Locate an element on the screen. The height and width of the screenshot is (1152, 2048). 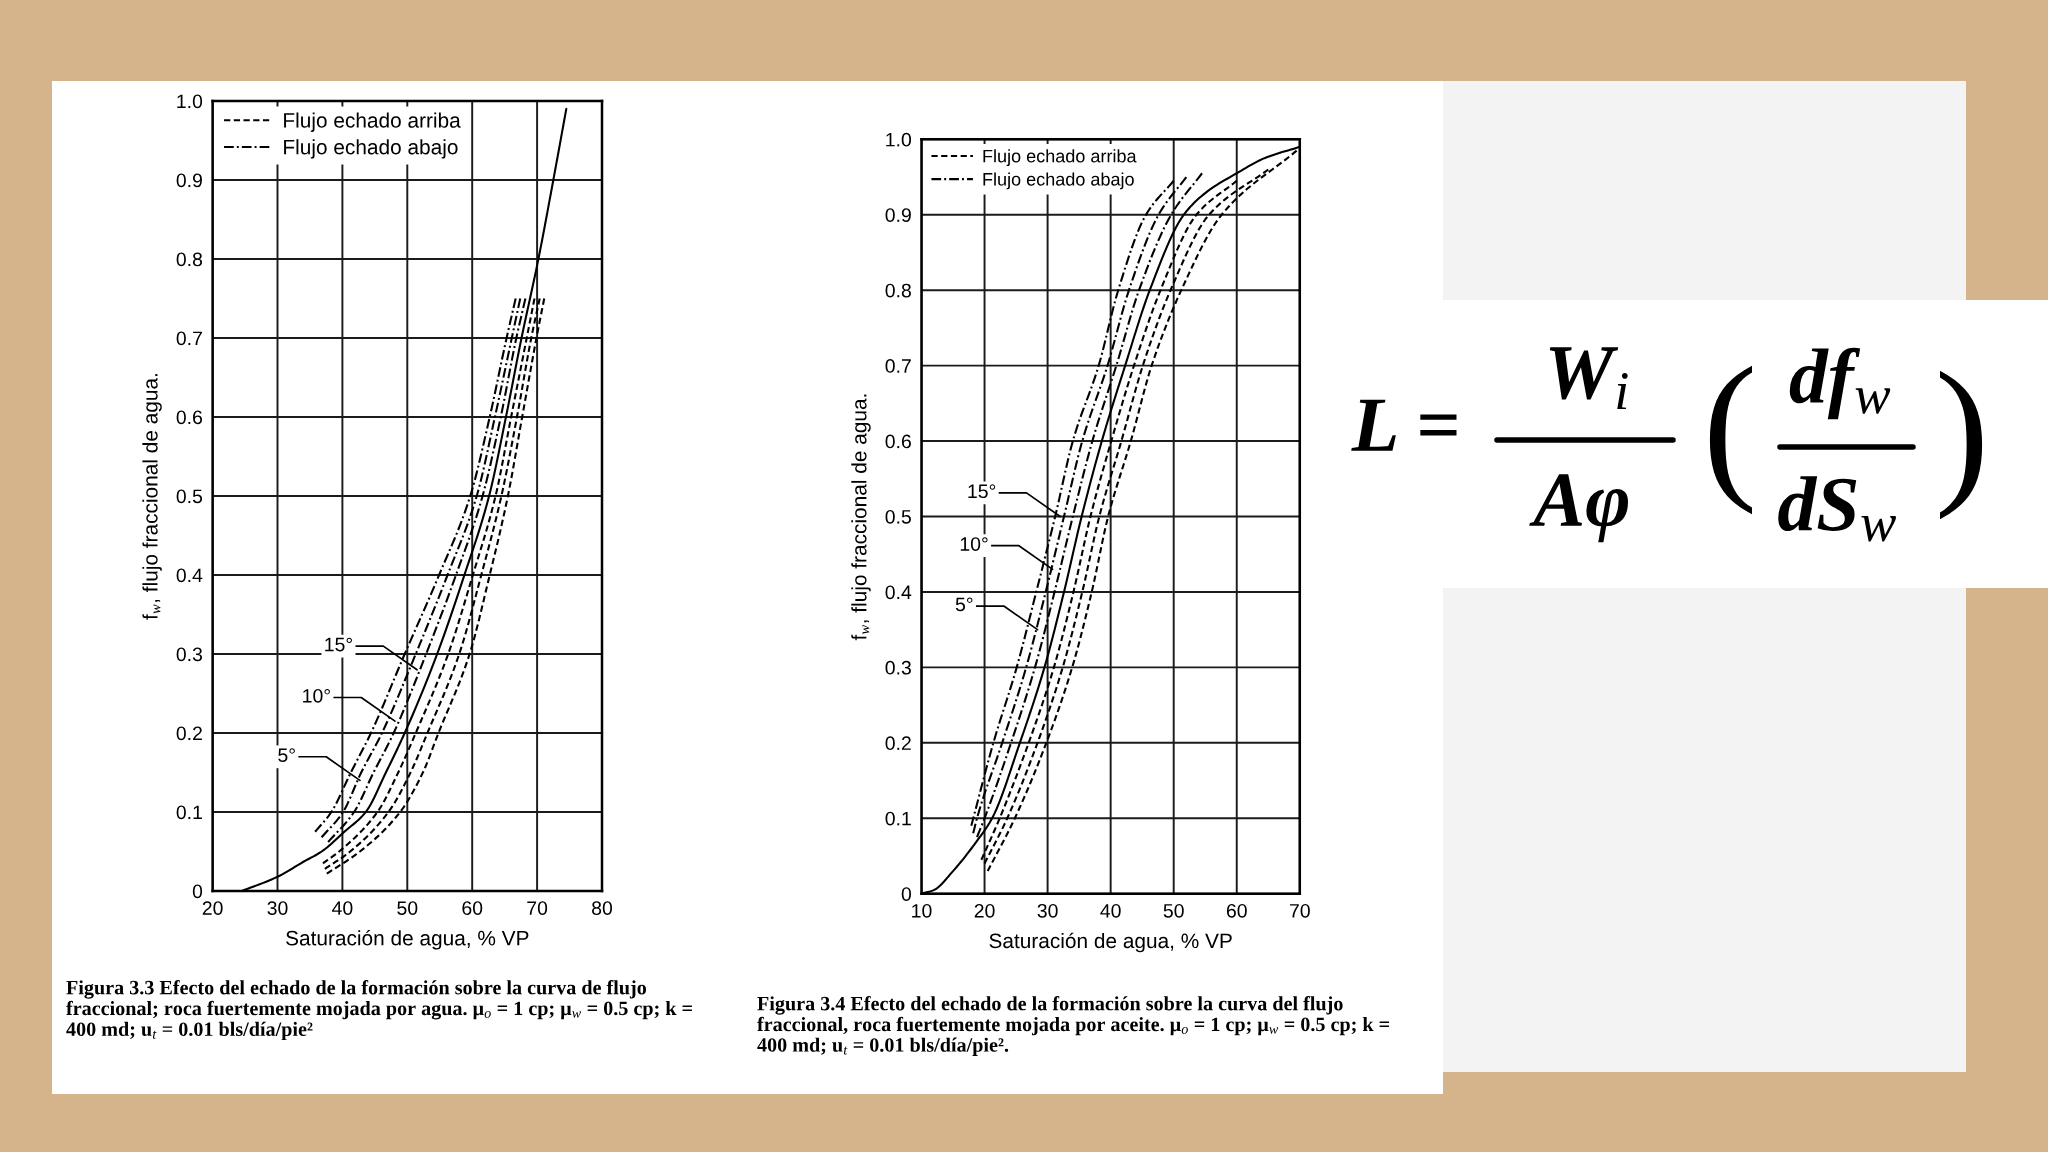
text: df$_{w}$ is located at coordinates (1840, 383).